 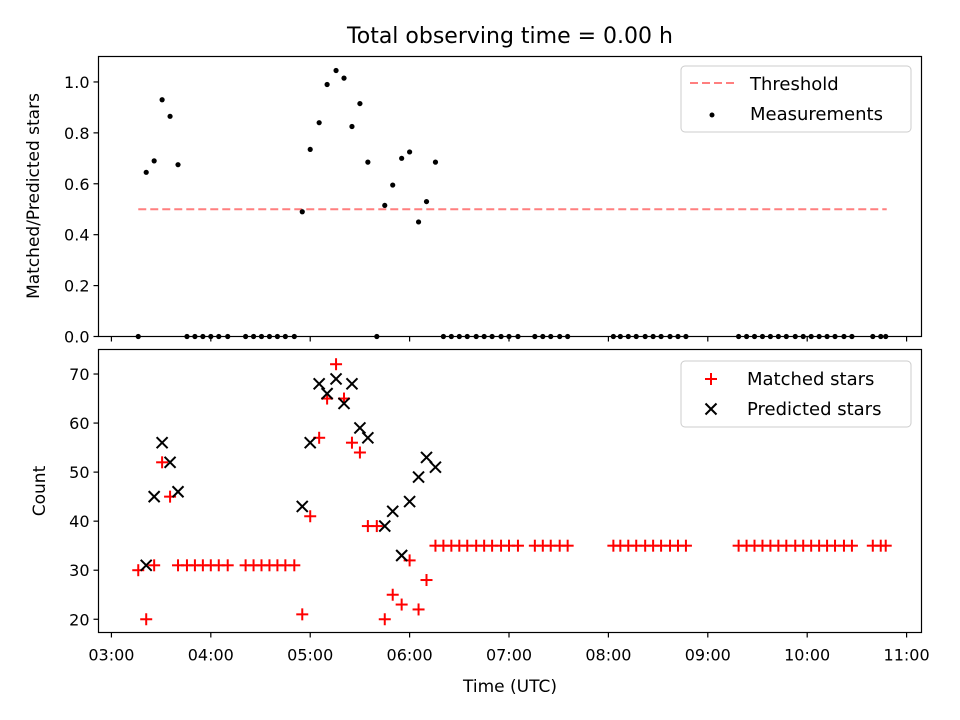 I want to click on legend-predicted-marker, so click(x=711, y=409).